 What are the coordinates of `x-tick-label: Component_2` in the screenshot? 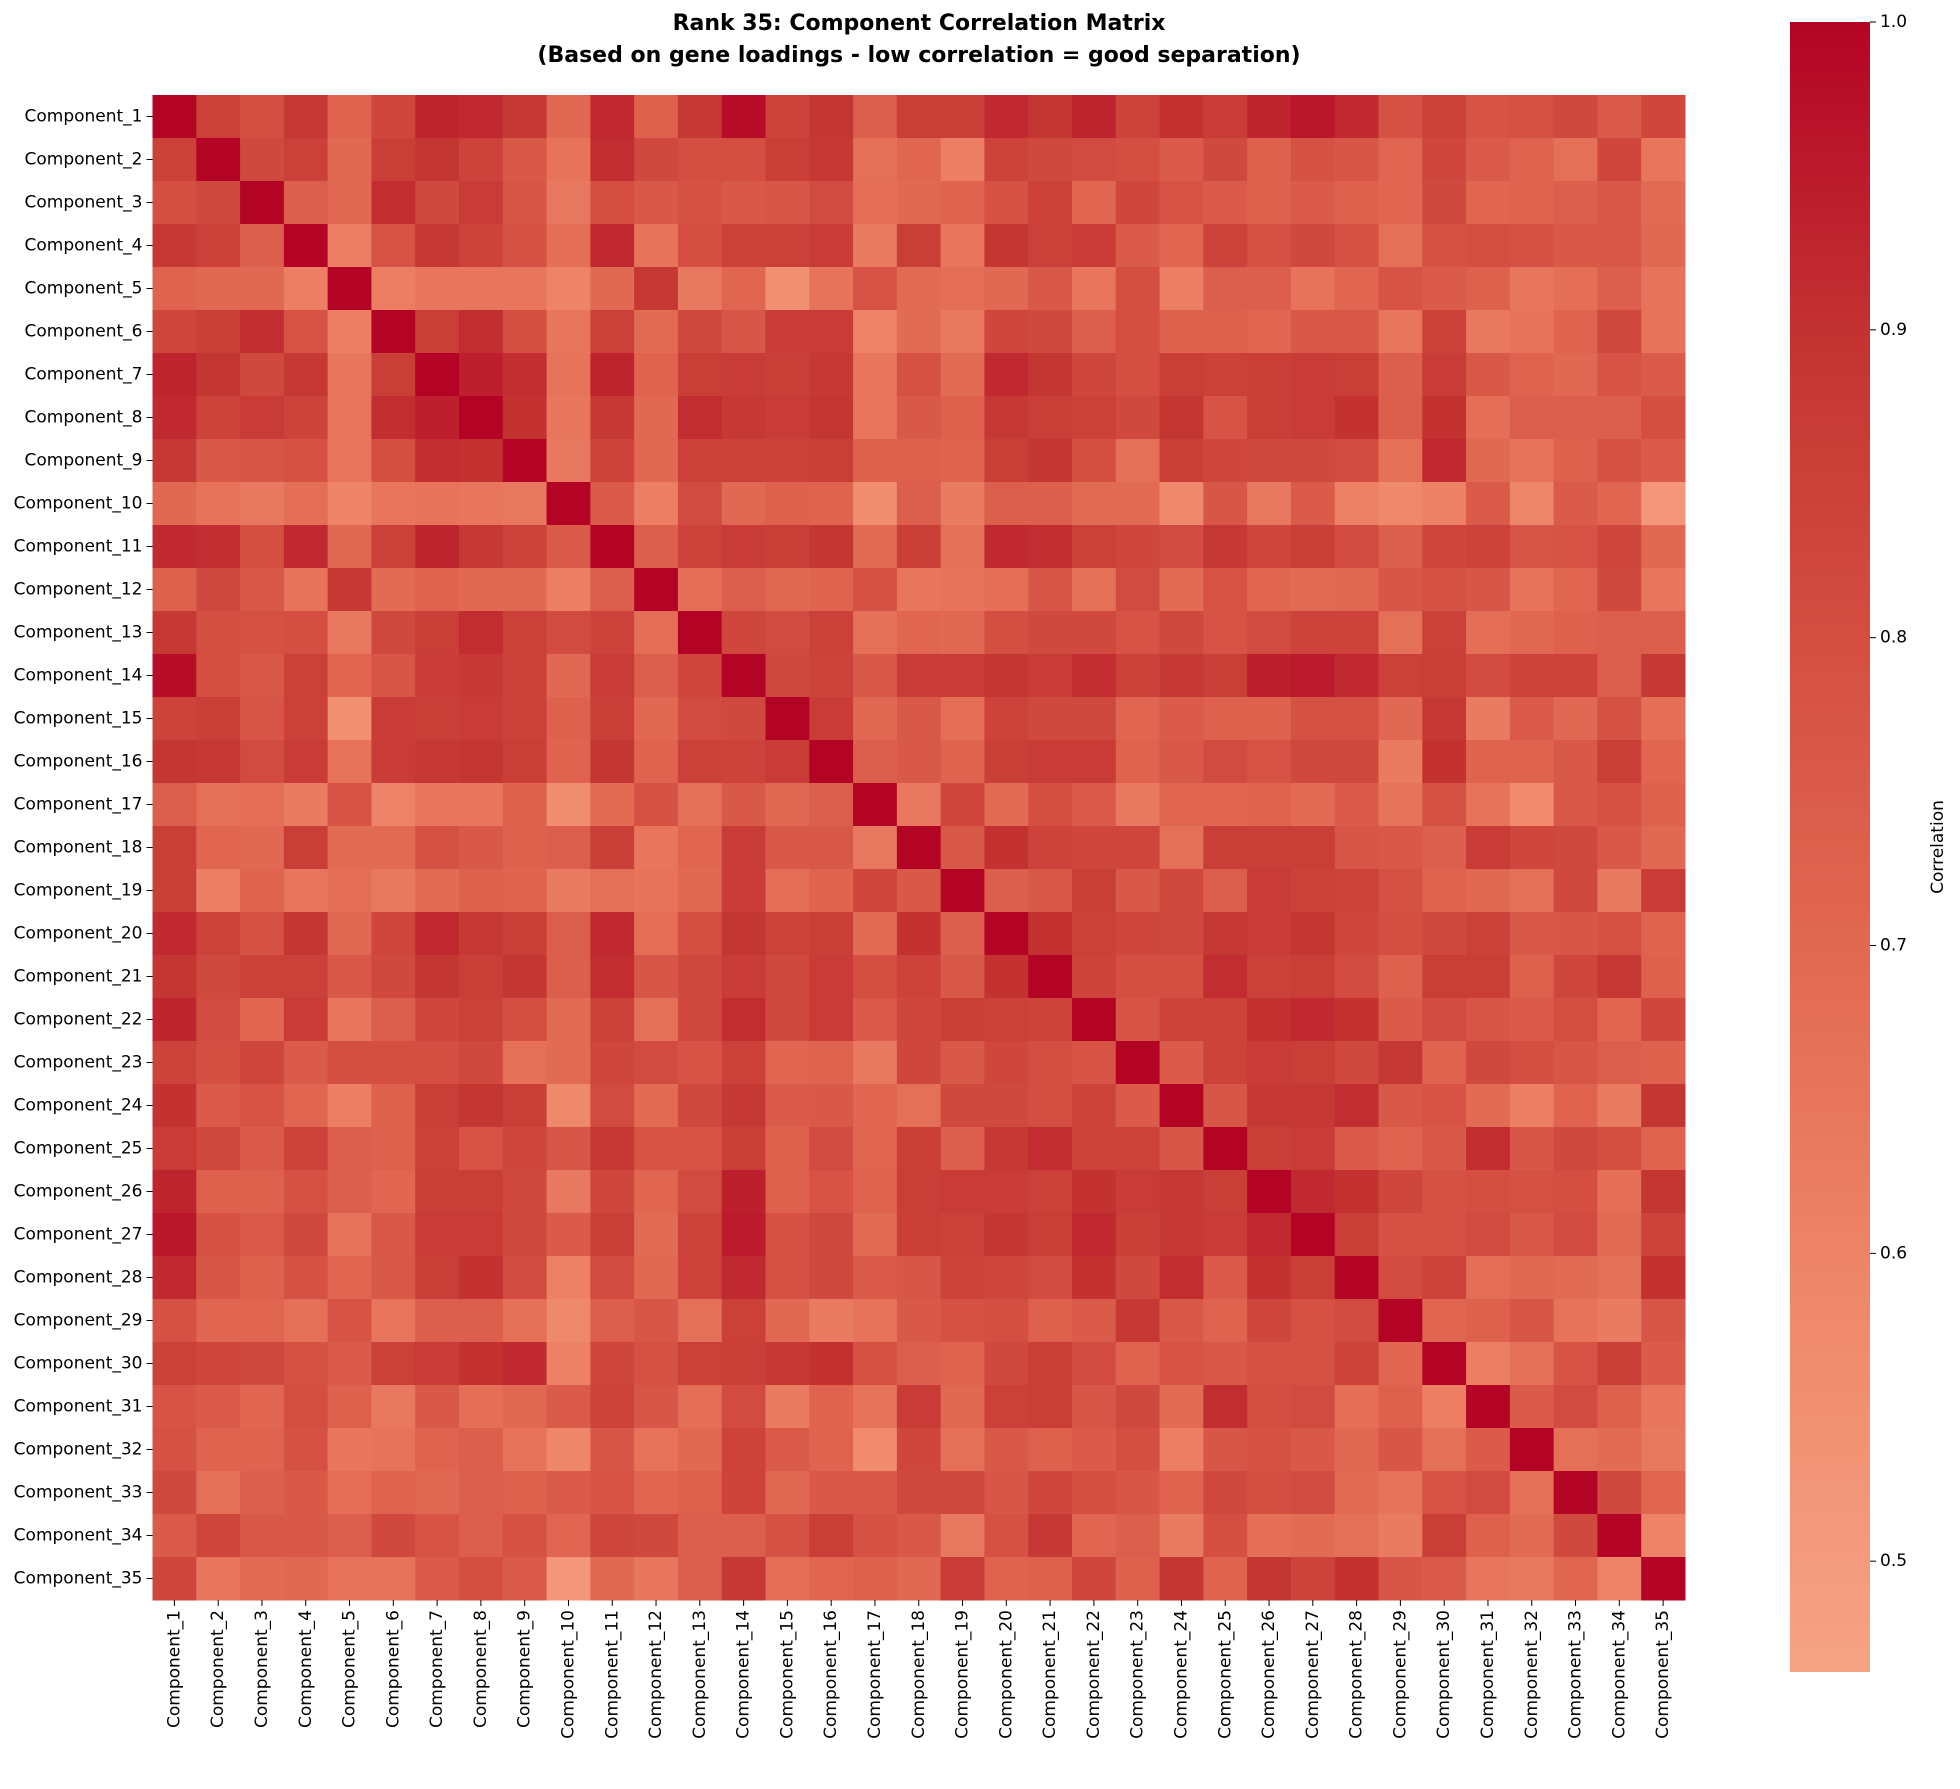 It's located at (218, 1669).